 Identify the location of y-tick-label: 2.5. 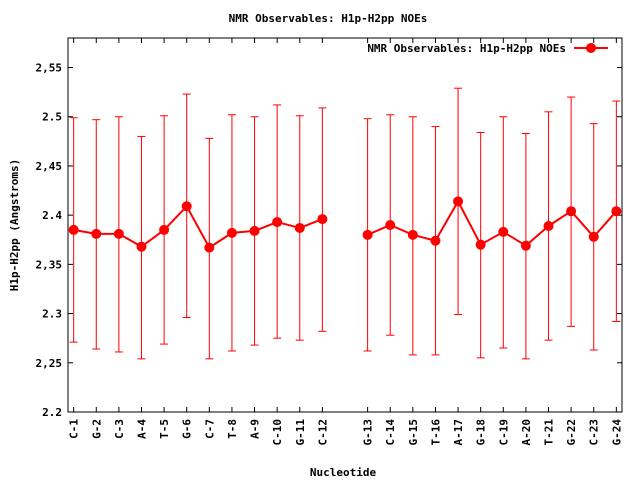
(52, 117).